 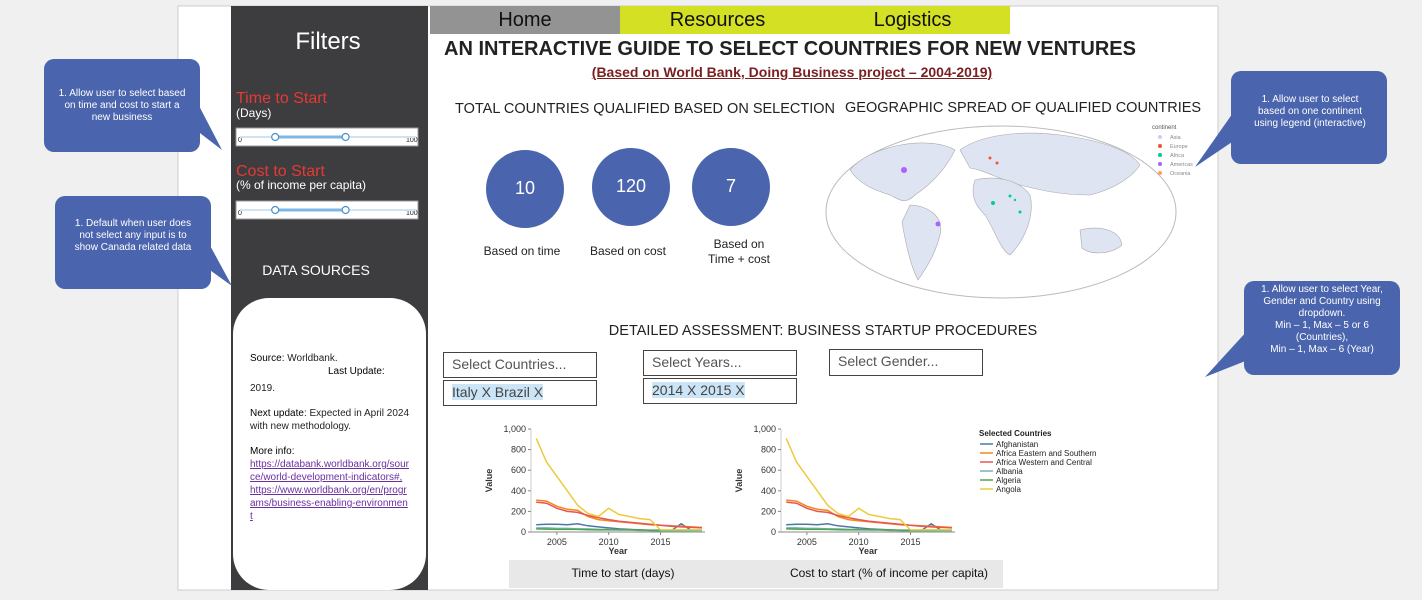 I want to click on total-value: 120, so click(x=631, y=186).